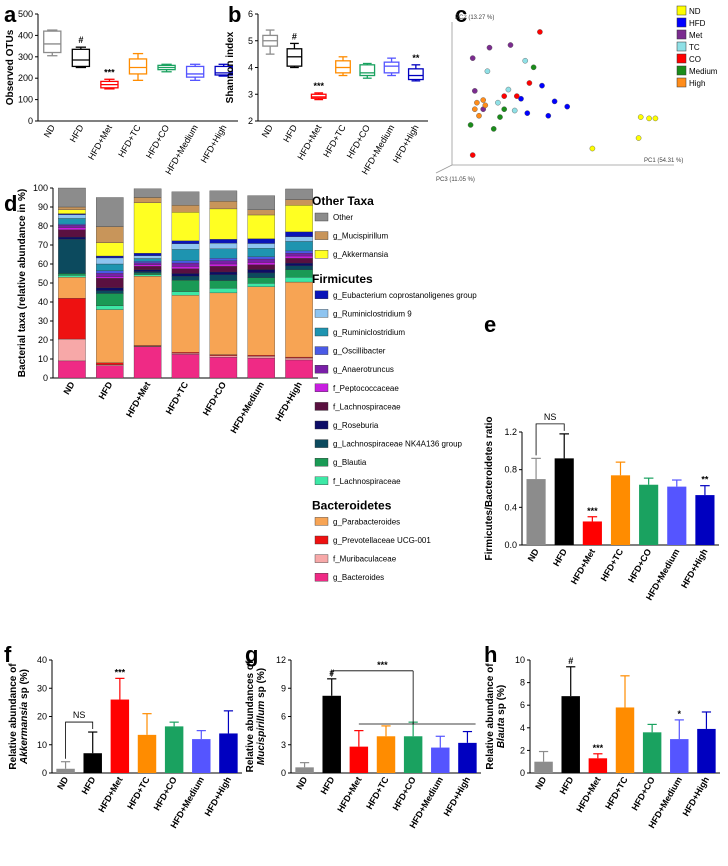  I want to click on legend-label: g_Eubacterium coprostanoligenes group, so click(405, 295).